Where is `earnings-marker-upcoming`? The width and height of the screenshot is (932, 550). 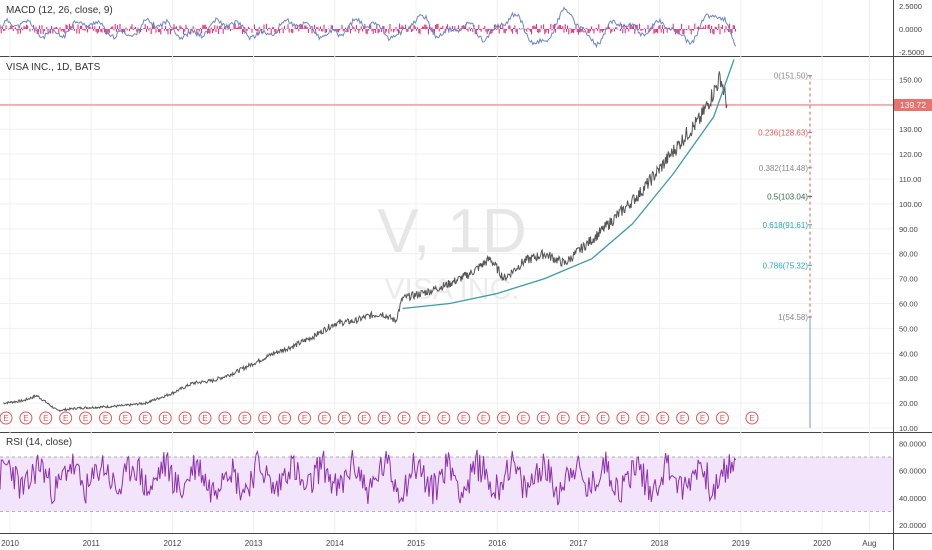
earnings-marker-upcoming is located at coordinates (752, 418).